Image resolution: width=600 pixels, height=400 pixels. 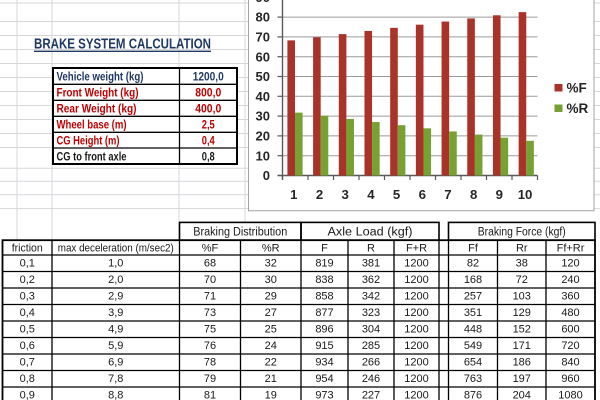 What do you see at coordinates (577, 88) in the screenshot?
I see `svg-text: %F` at bounding box center [577, 88].